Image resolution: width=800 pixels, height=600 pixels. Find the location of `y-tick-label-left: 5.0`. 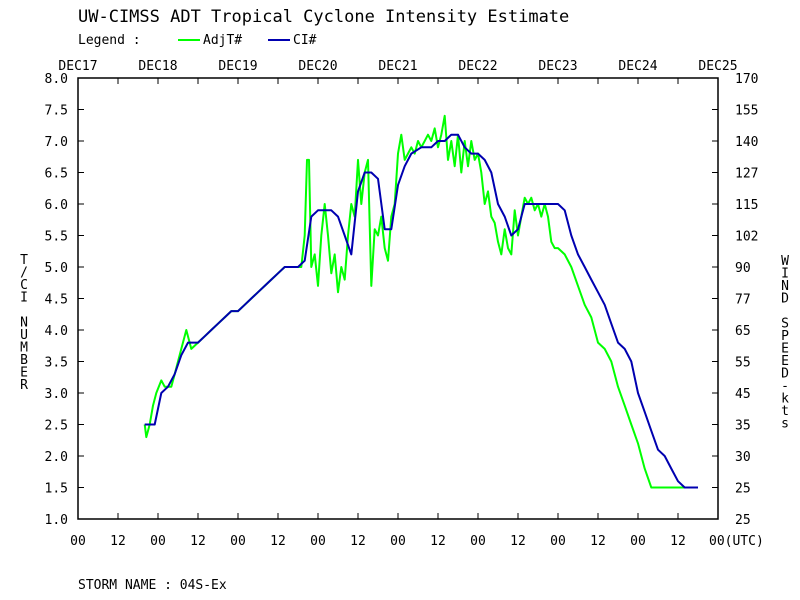

y-tick-label-left: 5.0 is located at coordinates (56, 268).